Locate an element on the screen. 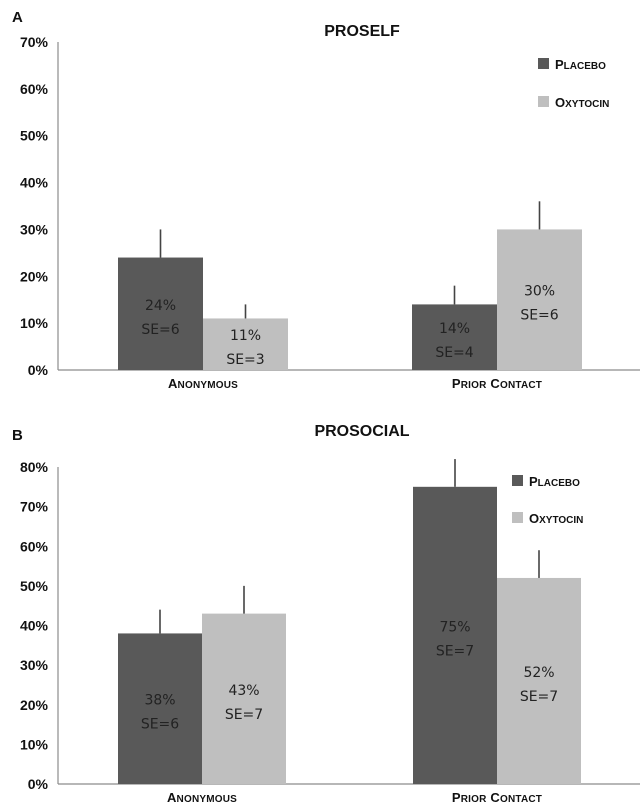 This screenshot has width=643, height=807. data-label: 52% is located at coordinates (538, 673).